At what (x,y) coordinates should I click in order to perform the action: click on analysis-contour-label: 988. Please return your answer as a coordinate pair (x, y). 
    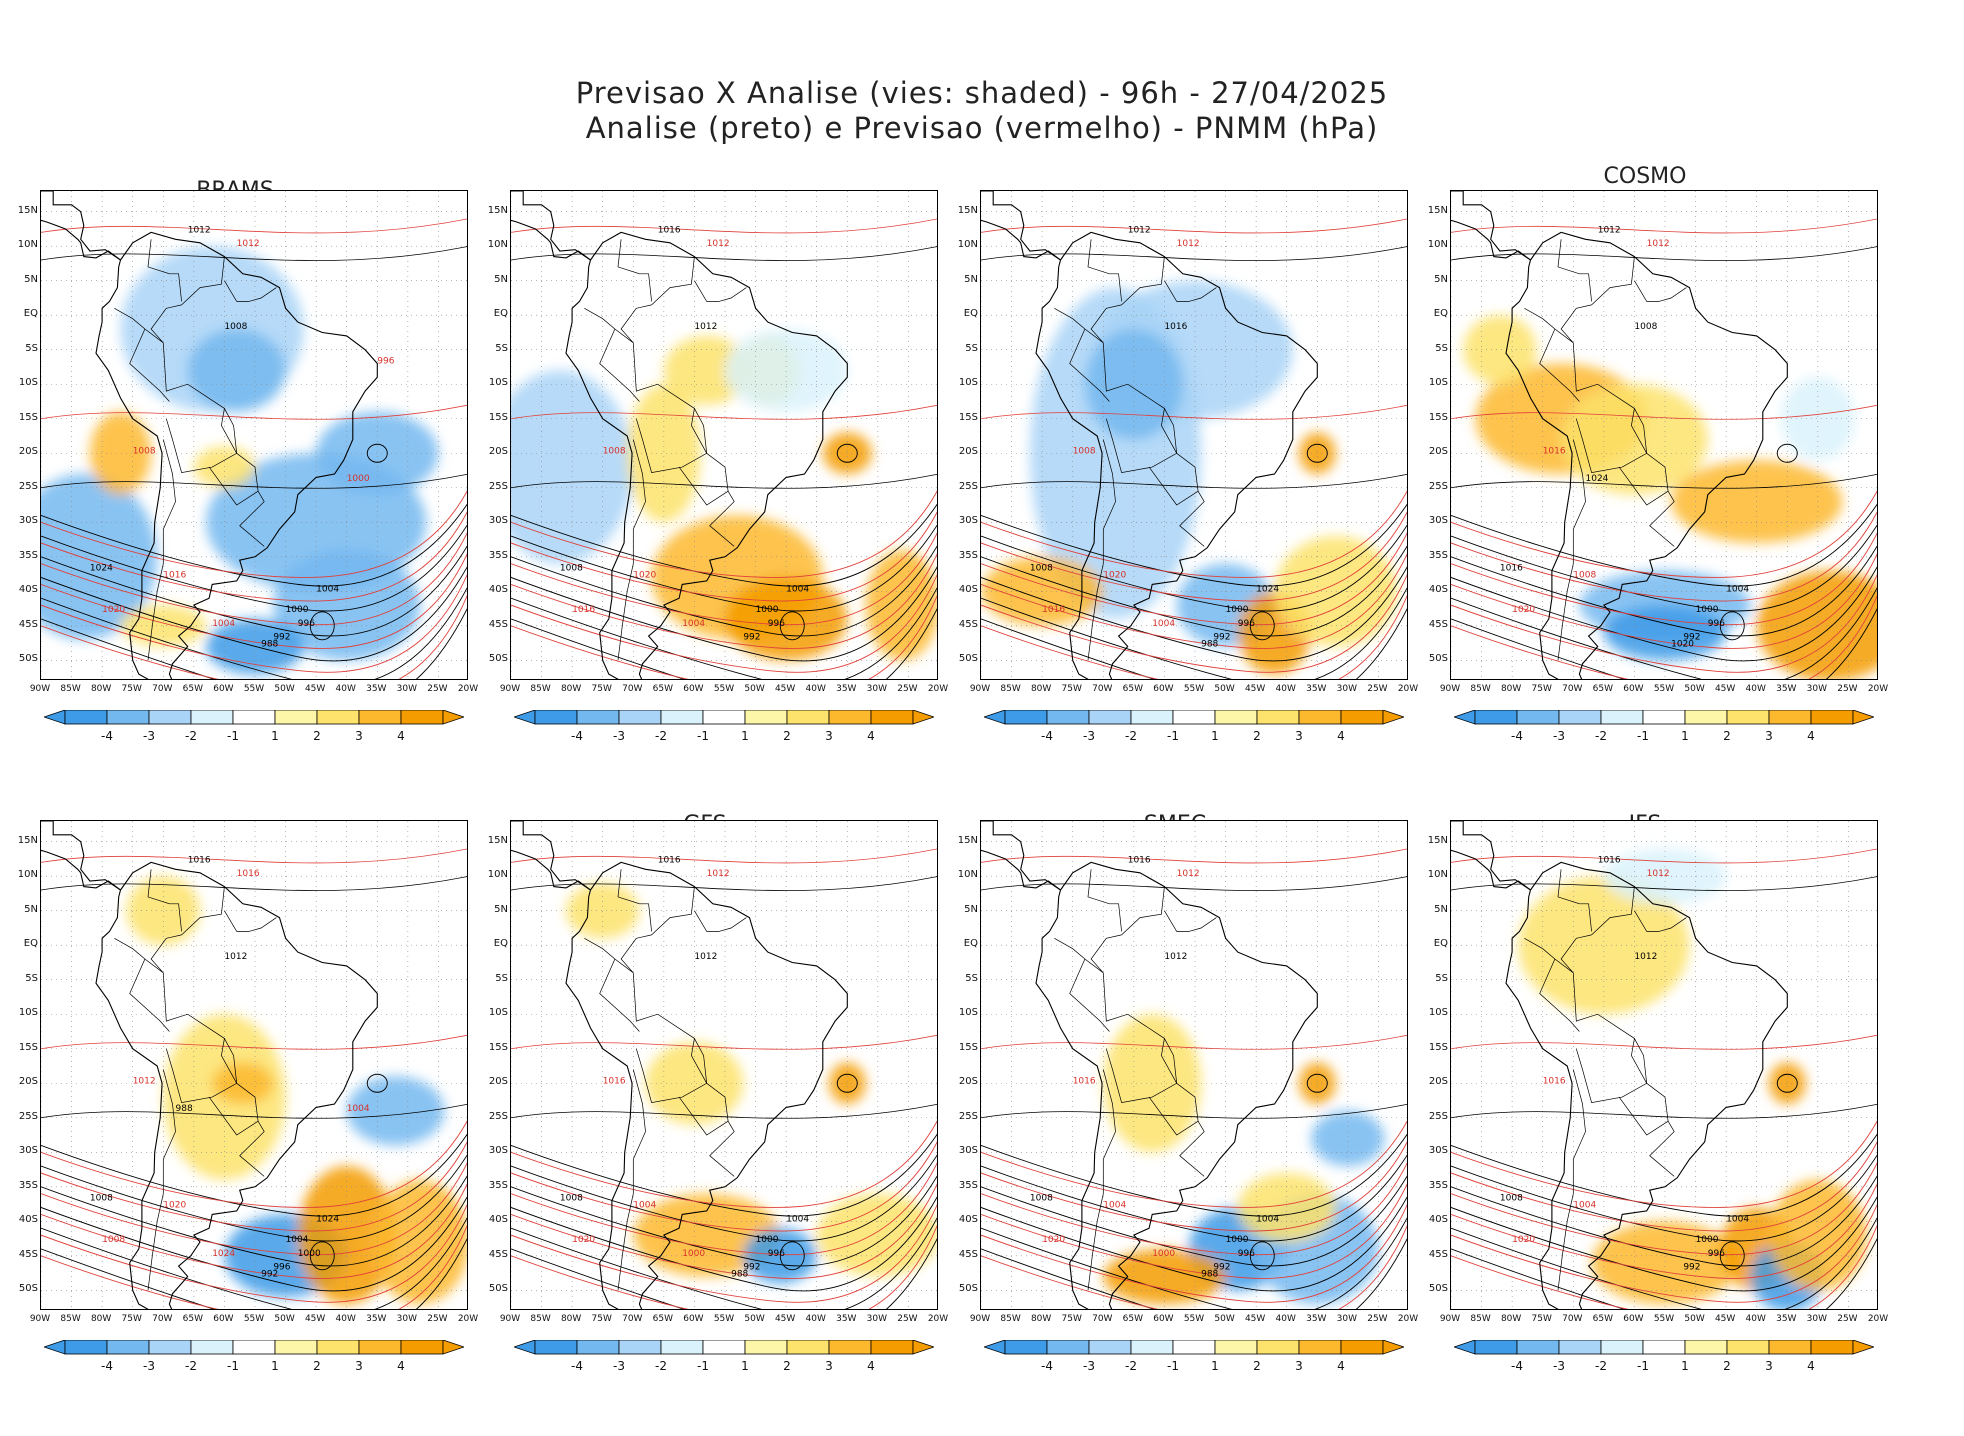
    Looking at the image, I should click on (1209, 644).